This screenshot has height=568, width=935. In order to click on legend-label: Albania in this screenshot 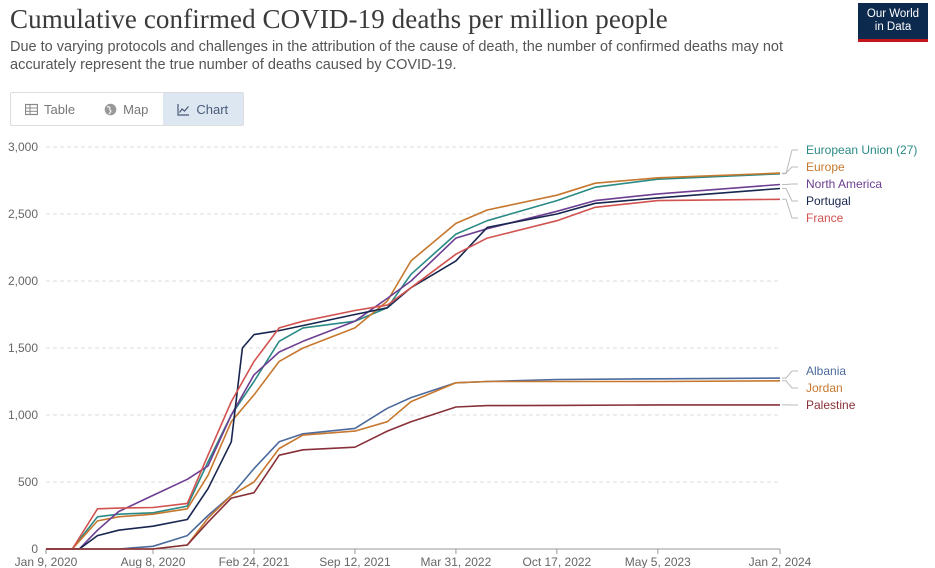, I will do `click(826, 371)`.